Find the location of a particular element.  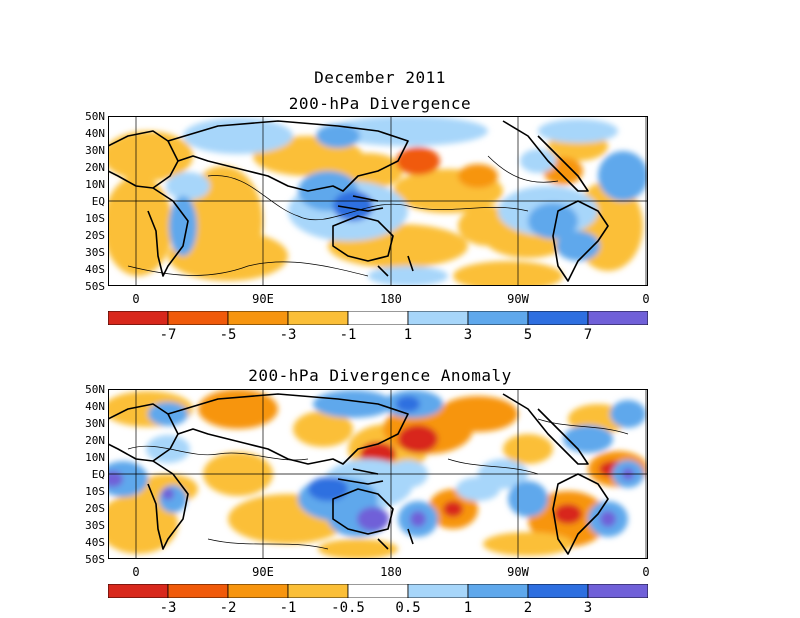

panel1-lat-50s: 50S is located at coordinates (95, 286).